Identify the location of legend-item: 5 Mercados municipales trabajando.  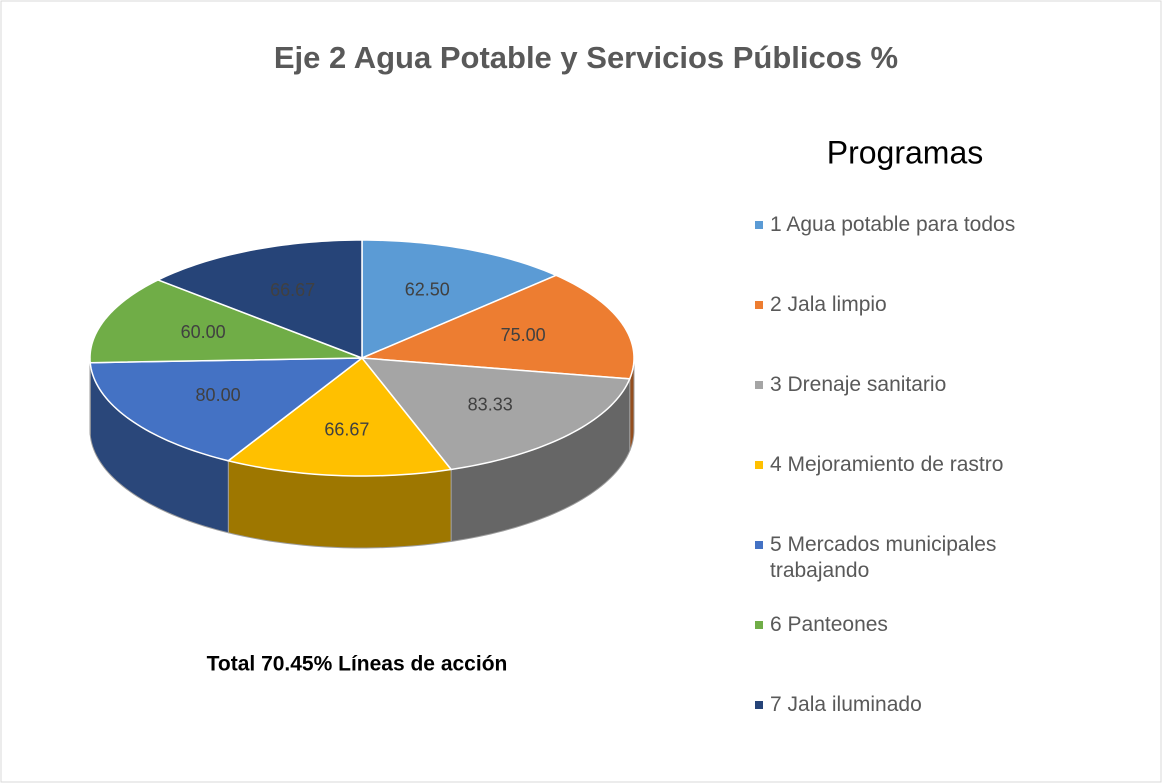
(955, 572).